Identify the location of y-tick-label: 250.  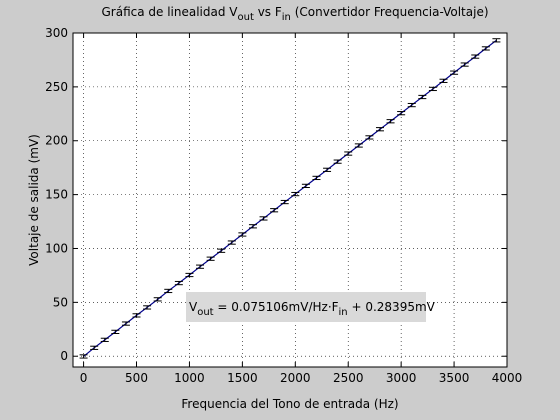
(56, 87).